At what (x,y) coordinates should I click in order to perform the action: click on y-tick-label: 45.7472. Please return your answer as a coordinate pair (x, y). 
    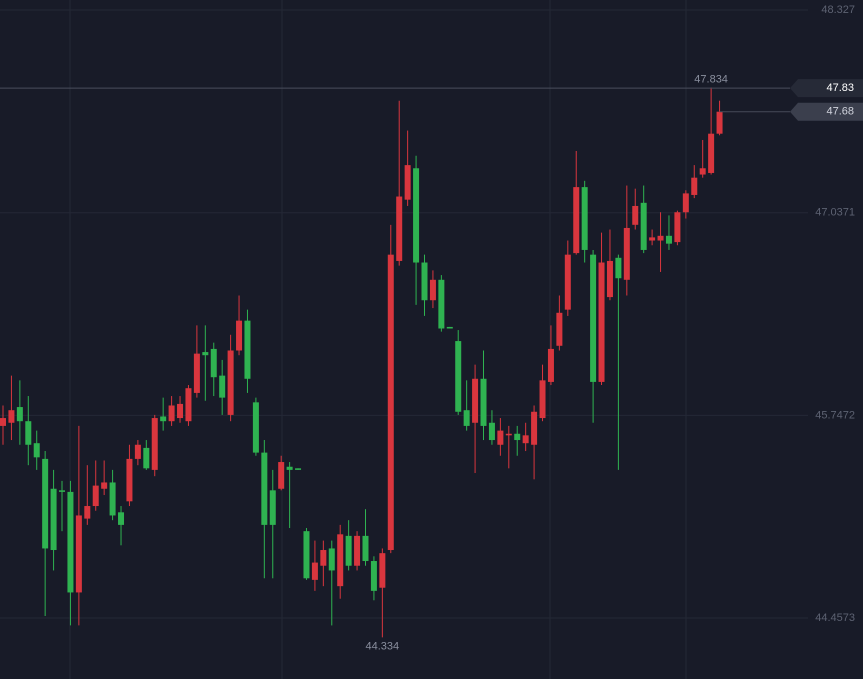
    Looking at the image, I should click on (835, 415).